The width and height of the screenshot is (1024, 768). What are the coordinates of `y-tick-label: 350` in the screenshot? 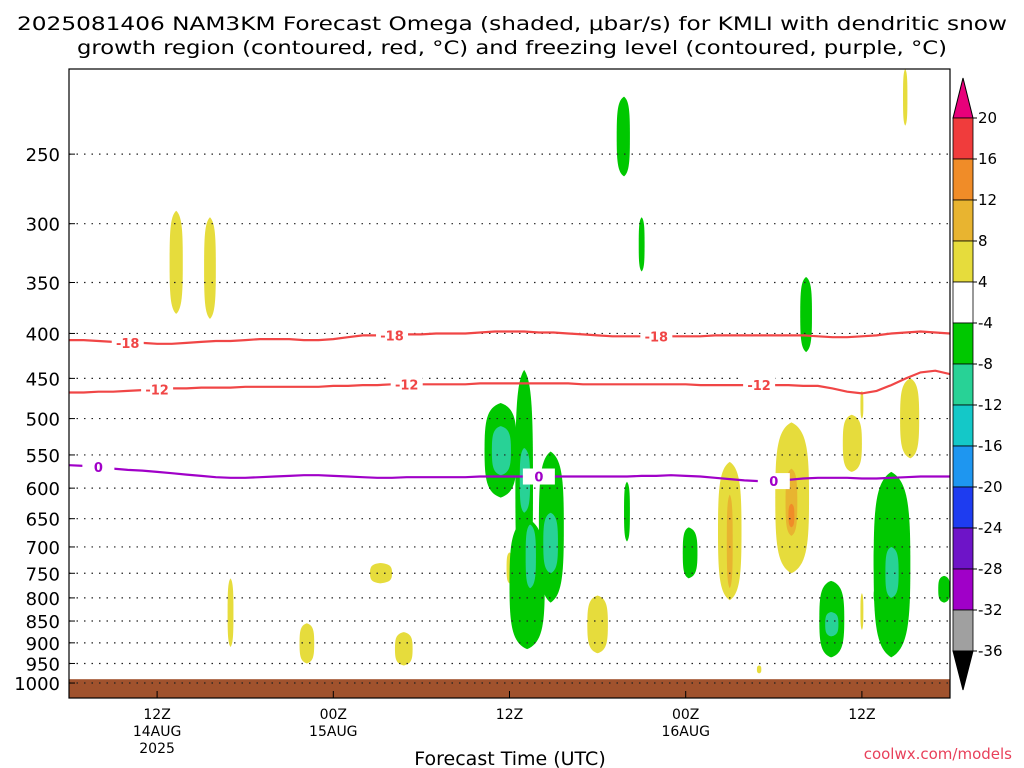 It's located at (43, 284).